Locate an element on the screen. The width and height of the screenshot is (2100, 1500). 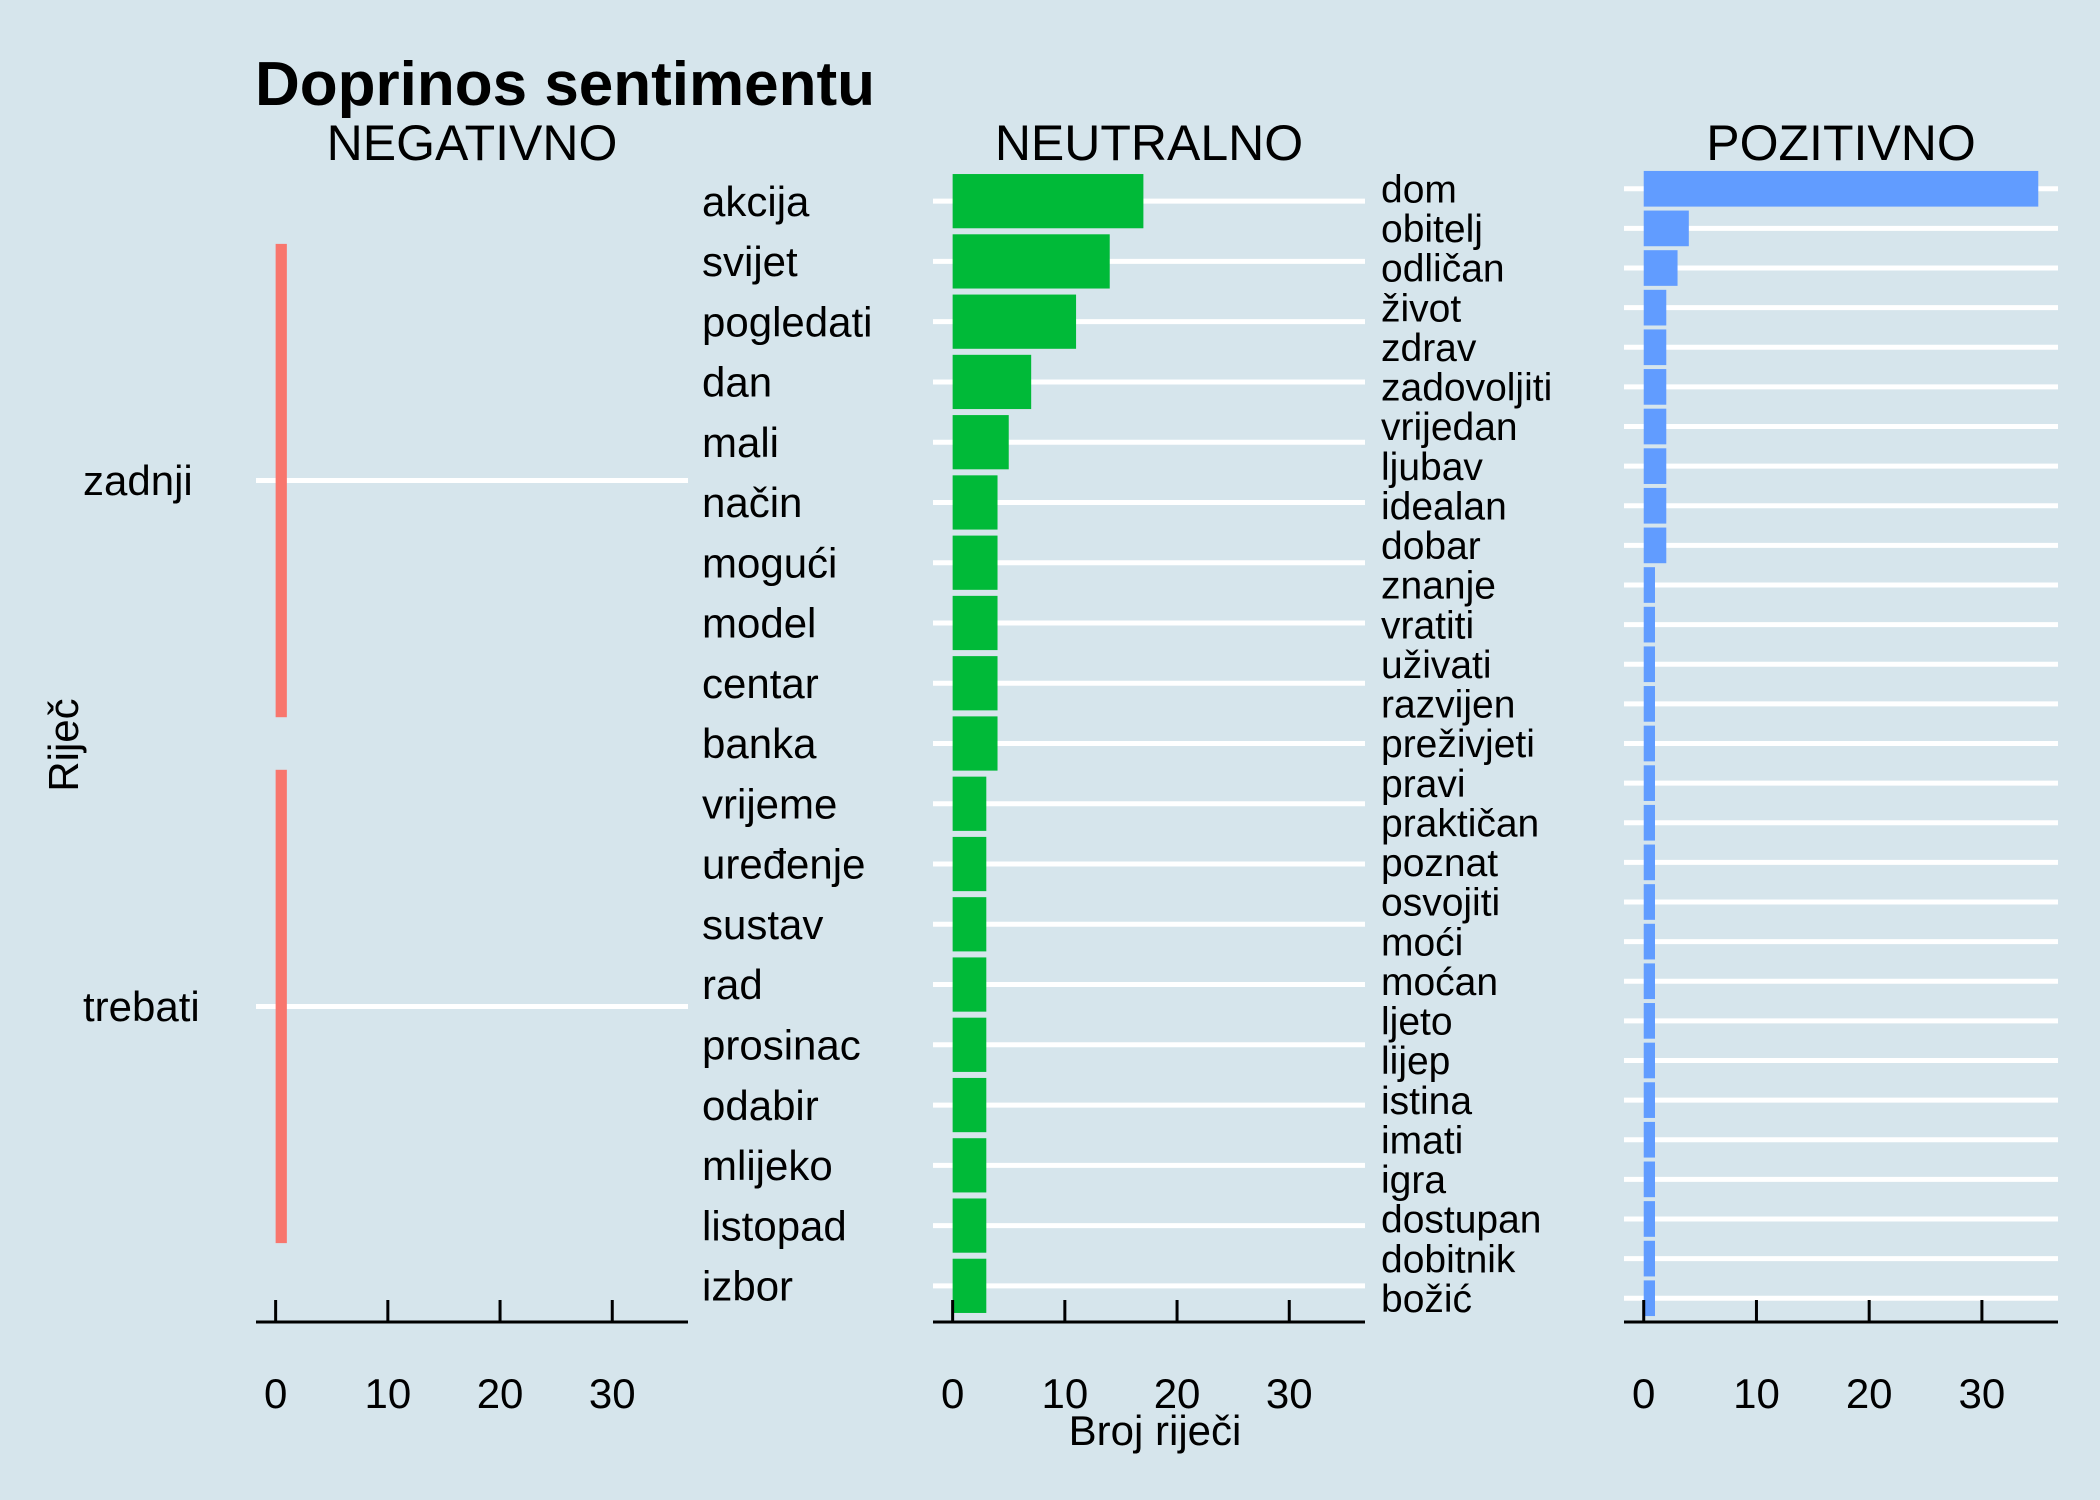
bar-način is located at coordinates (975, 502).